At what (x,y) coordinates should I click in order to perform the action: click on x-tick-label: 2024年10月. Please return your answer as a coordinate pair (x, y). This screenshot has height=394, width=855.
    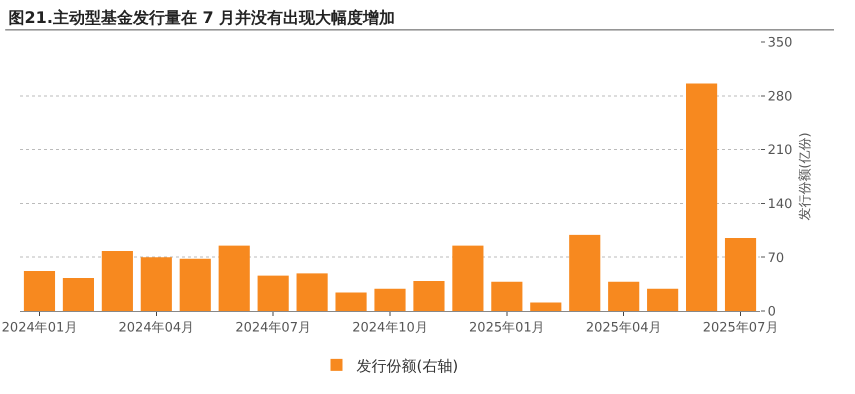
    Looking at the image, I should click on (390, 328).